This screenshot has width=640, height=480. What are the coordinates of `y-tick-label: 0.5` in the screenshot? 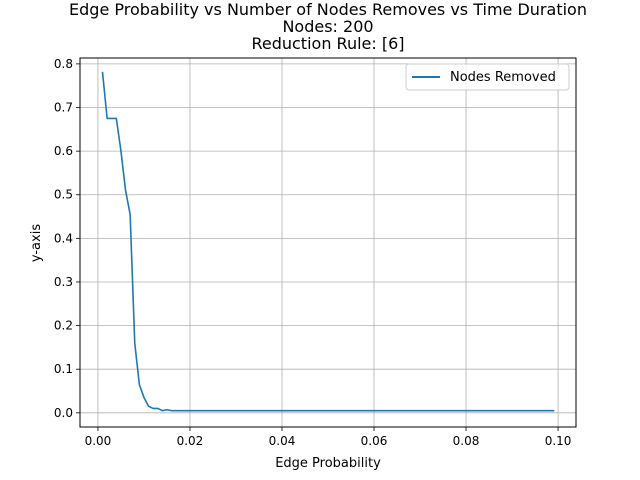 It's located at (63, 195).